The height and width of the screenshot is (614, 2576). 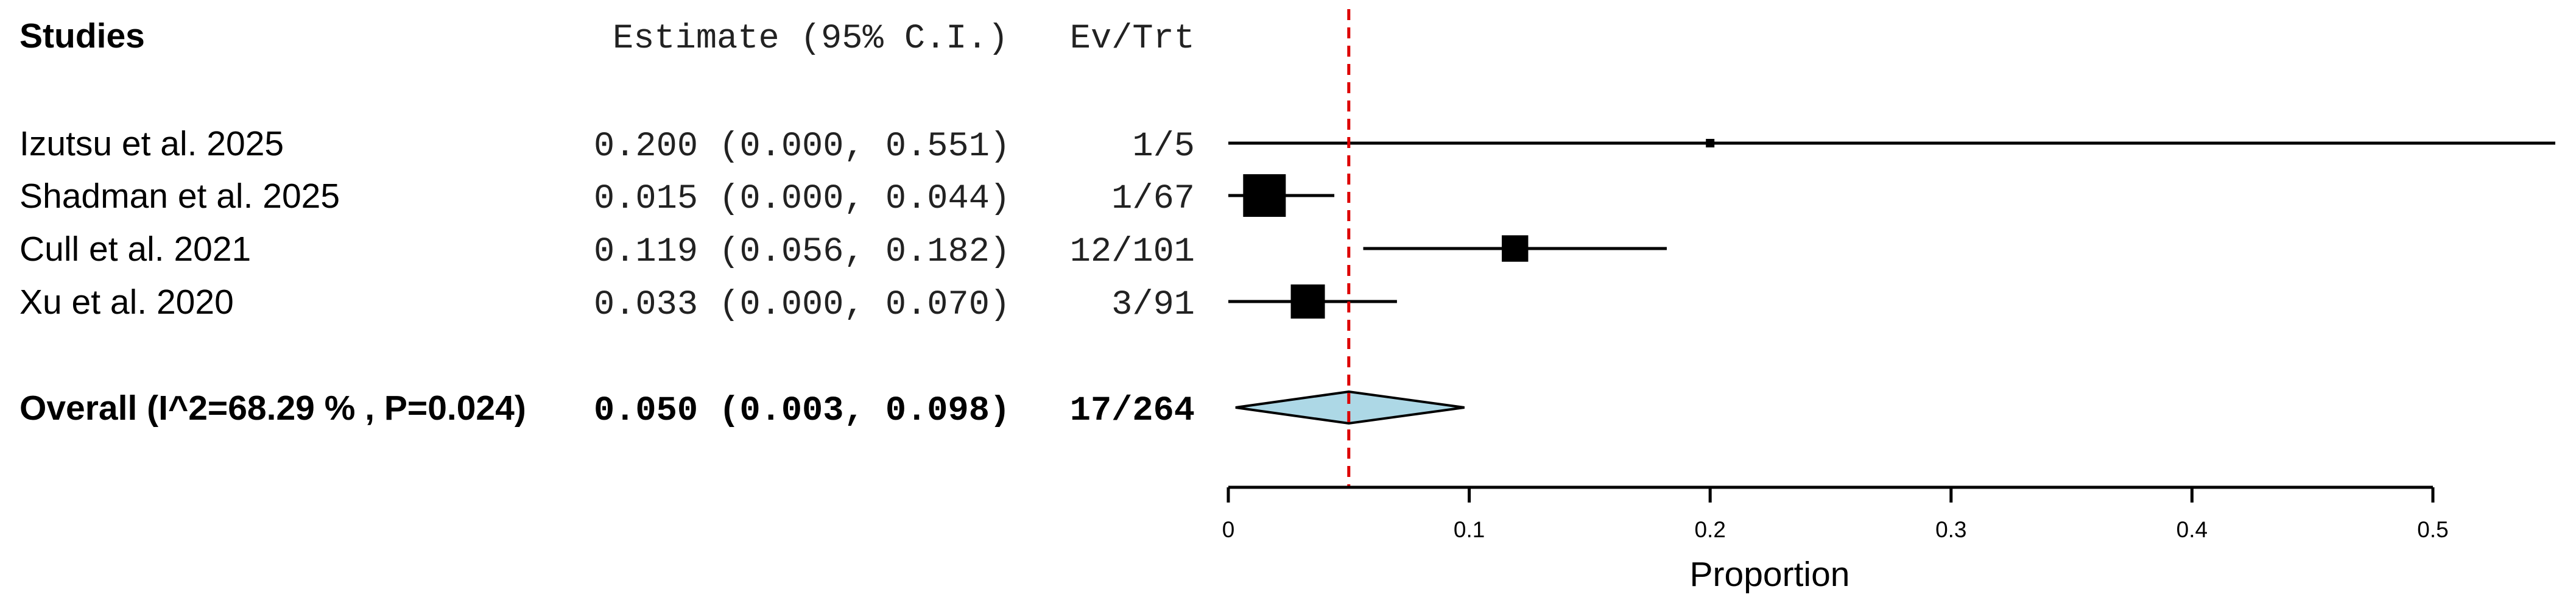 What do you see at coordinates (802, 252) in the screenshot?
I see `study-estimate-text: 0.119 (0.056, 0.182)` at bounding box center [802, 252].